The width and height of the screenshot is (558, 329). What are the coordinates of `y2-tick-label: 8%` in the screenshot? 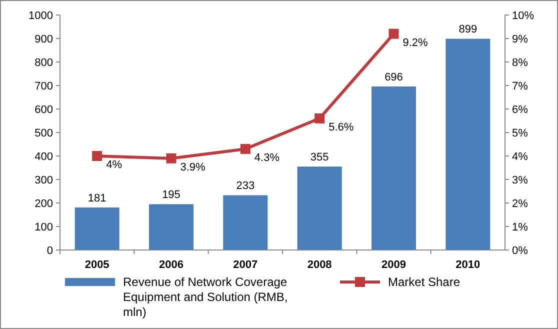 It's located at (520, 63).